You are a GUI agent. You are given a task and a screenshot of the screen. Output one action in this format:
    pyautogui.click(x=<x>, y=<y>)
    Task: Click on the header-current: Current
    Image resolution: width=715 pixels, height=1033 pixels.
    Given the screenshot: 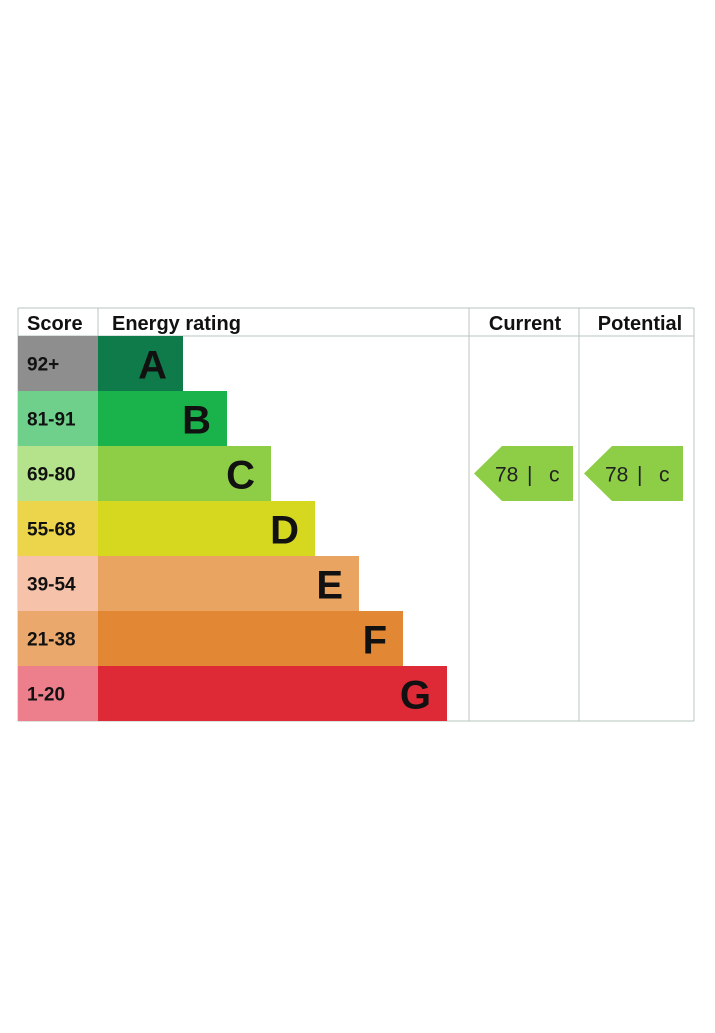 What is the action you would take?
    pyautogui.click(x=525, y=324)
    